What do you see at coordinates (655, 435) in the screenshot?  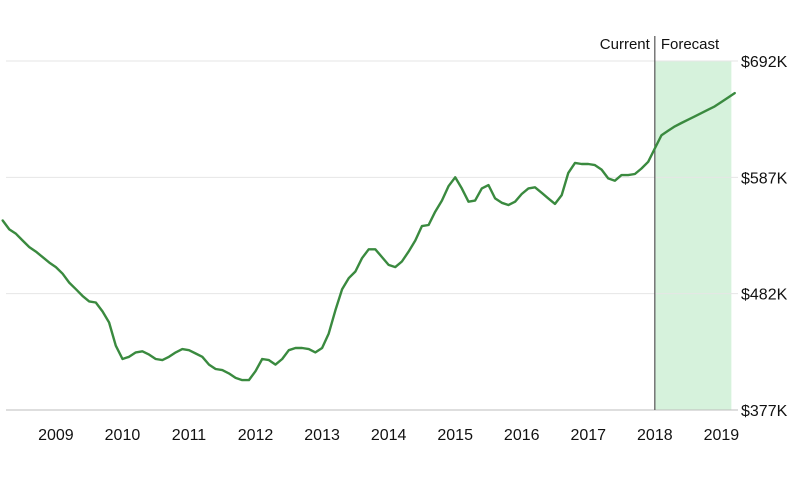 I see `x-tick-label: 2018` at bounding box center [655, 435].